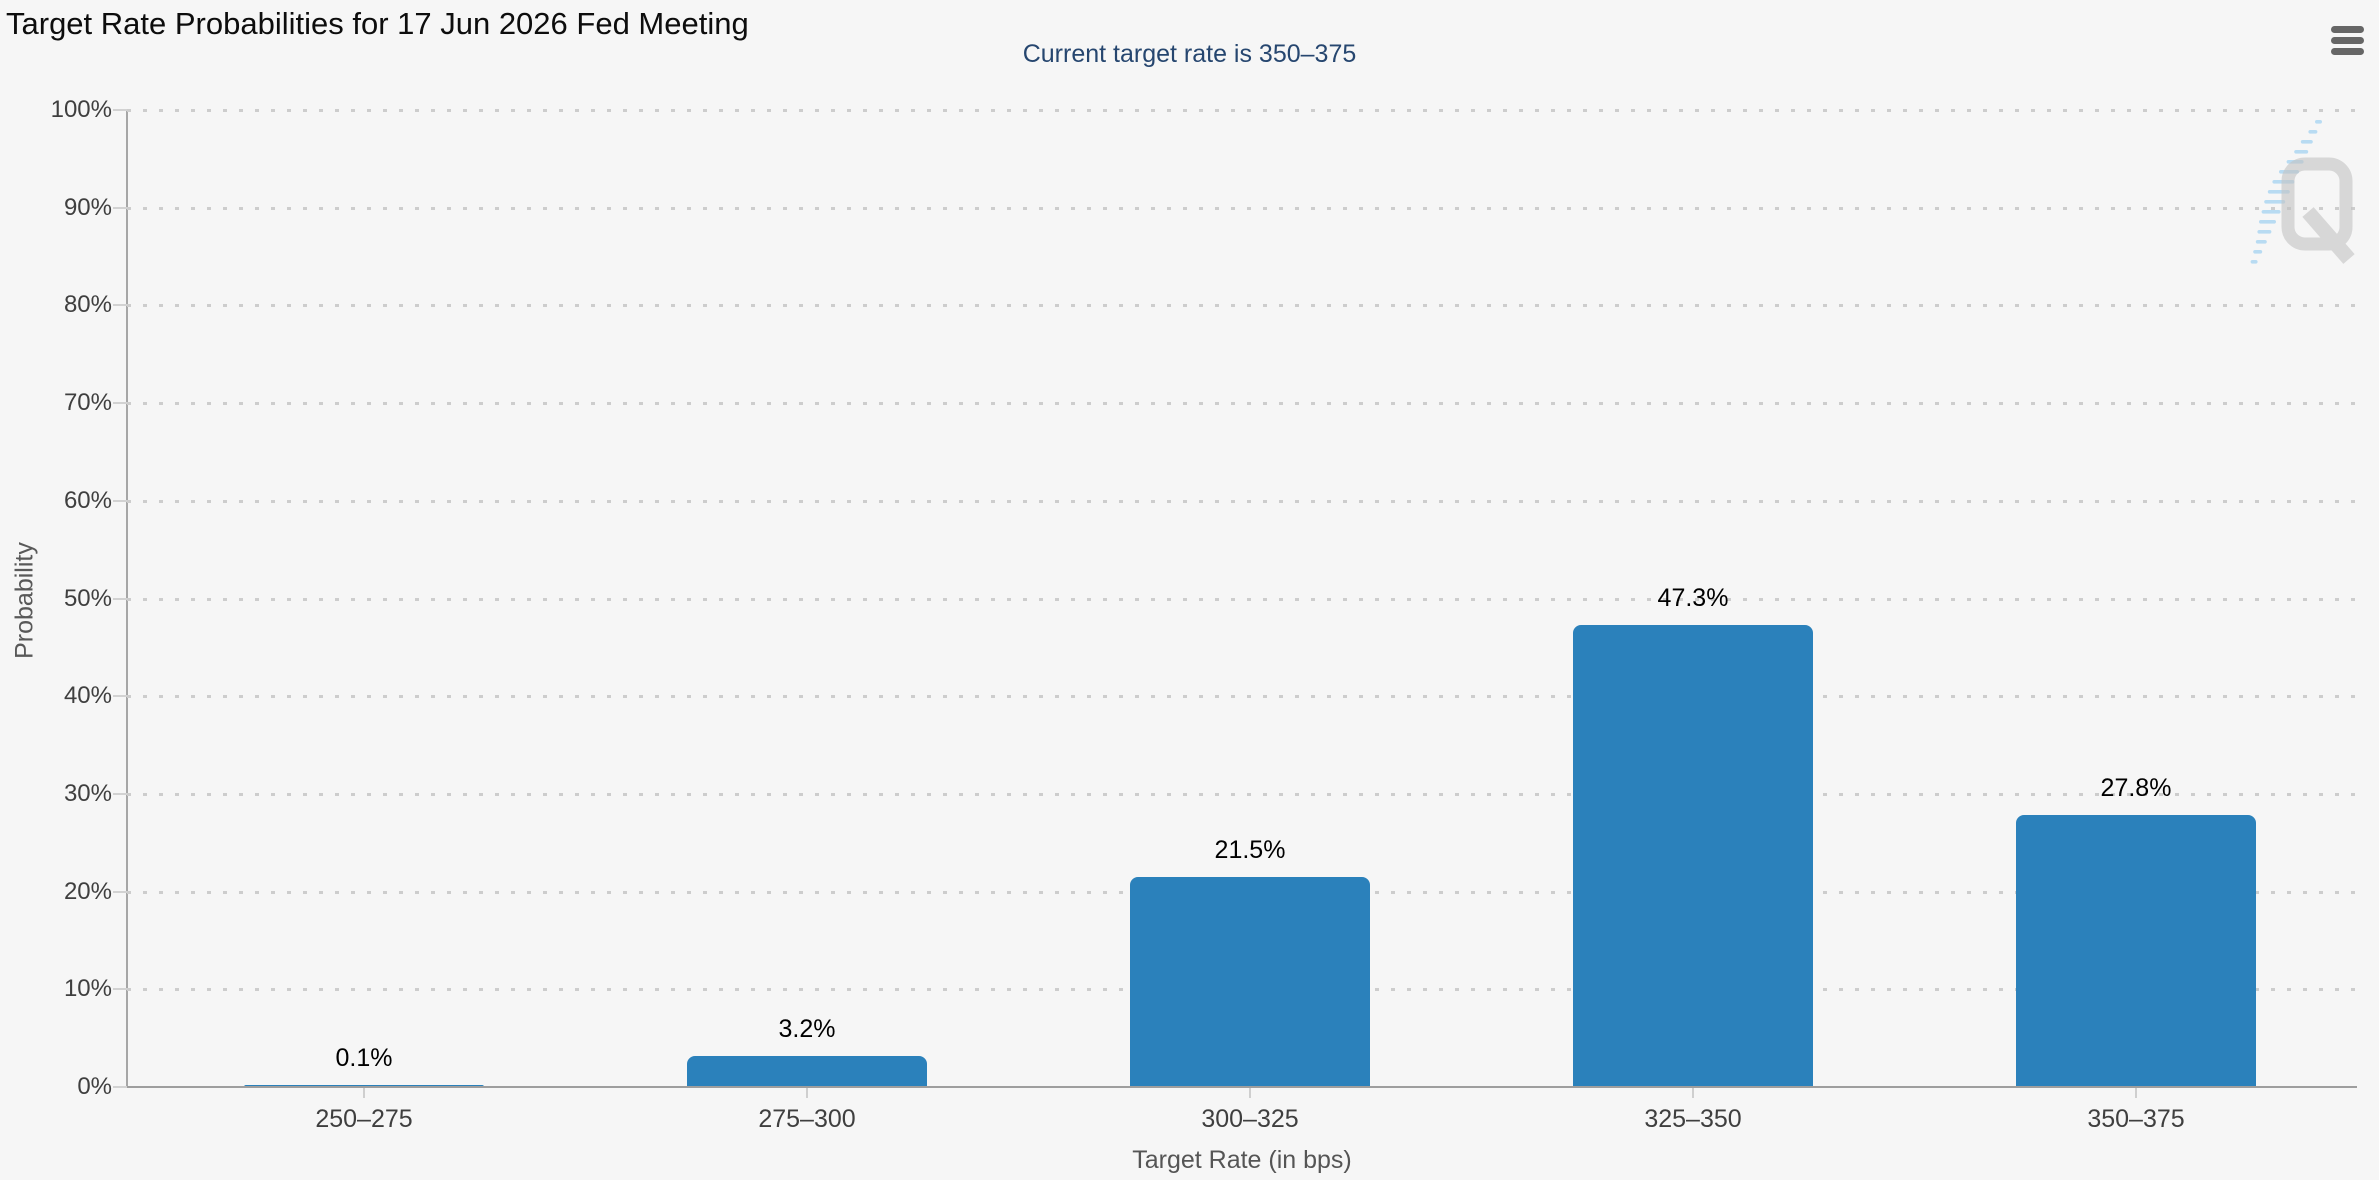 This screenshot has width=2379, height=1180. What do you see at coordinates (807, 1071) in the screenshot?
I see `bar-275–300` at bounding box center [807, 1071].